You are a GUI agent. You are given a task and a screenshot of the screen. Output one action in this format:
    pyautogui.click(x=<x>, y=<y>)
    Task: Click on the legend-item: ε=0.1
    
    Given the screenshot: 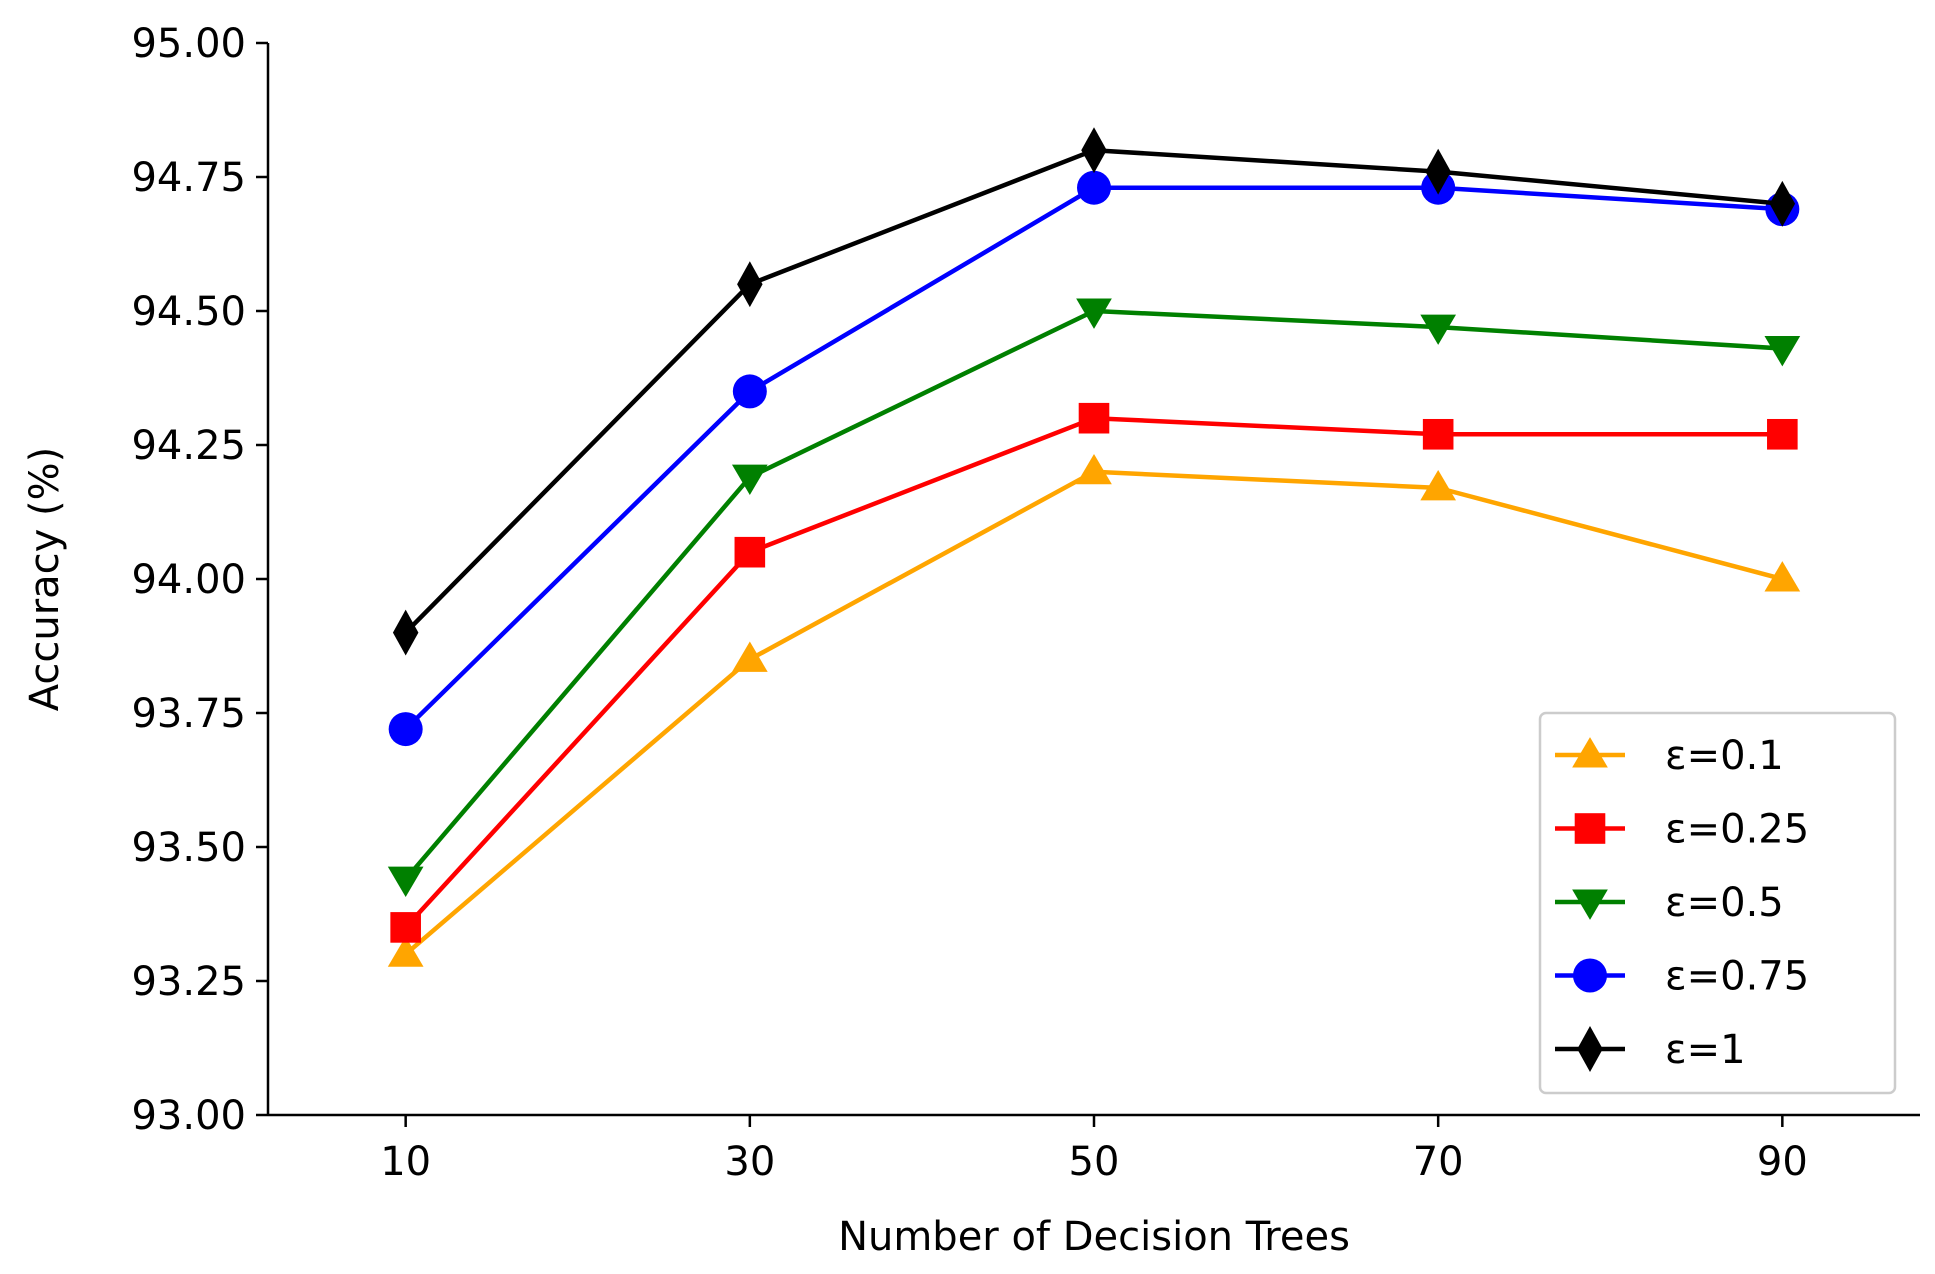 What is the action you would take?
    pyautogui.click(x=1669, y=756)
    